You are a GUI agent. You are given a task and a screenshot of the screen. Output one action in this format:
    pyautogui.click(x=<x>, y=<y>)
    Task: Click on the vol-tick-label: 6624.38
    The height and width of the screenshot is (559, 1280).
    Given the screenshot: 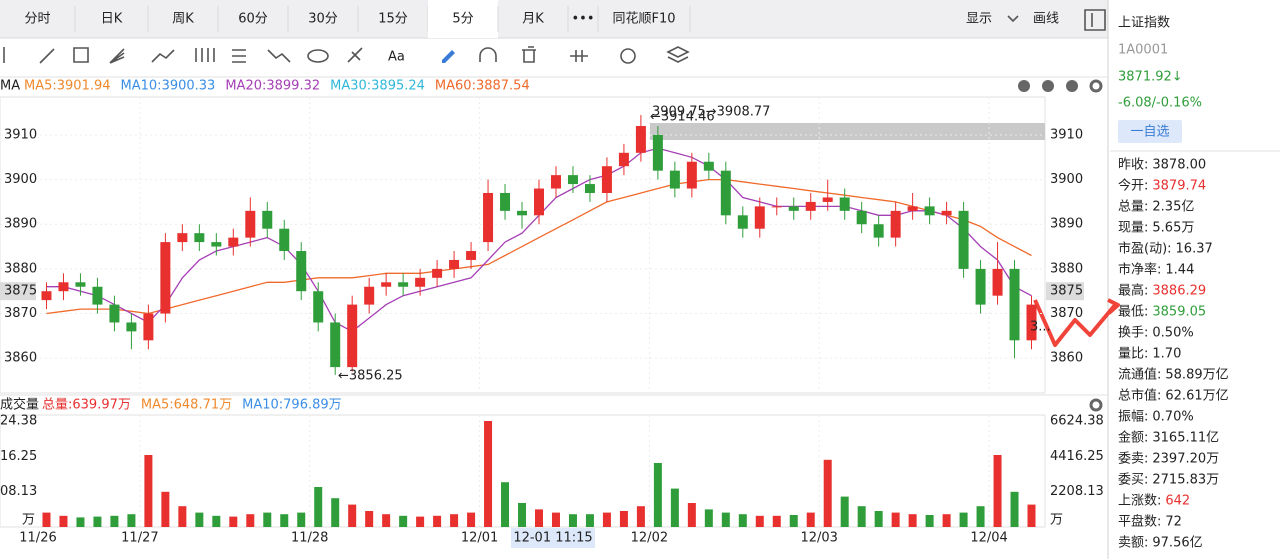 What is the action you would take?
    pyautogui.click(x=1077, y=421)
    